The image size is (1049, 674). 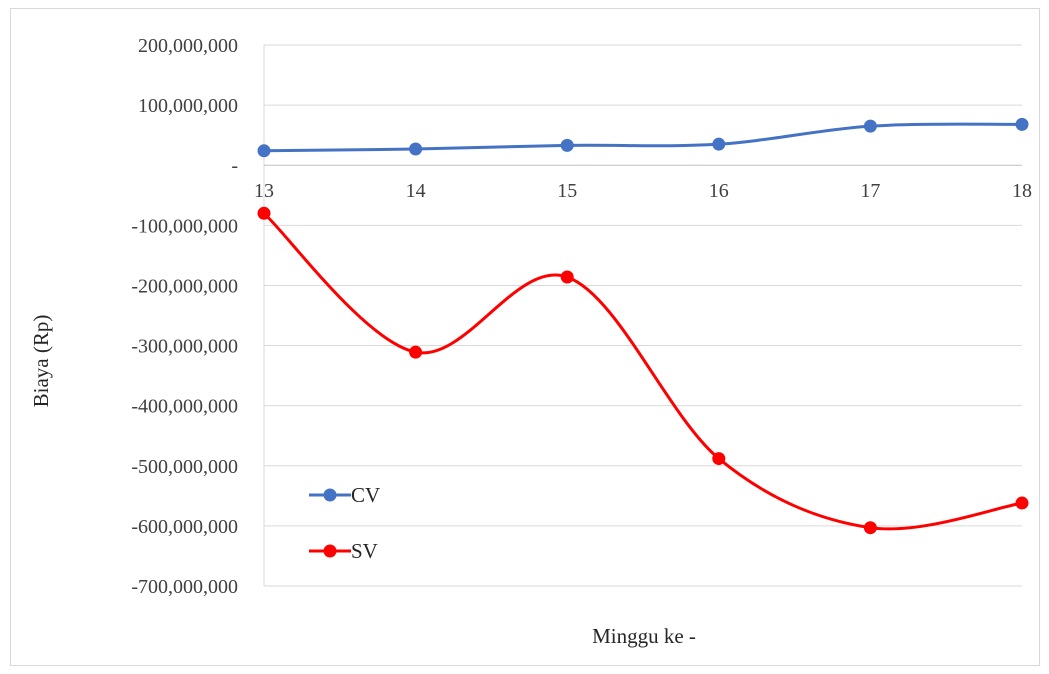 What do you see at coordinates (365, 495) in the screenshot?
I see `legend-label-cv: CV` at bounding box center [365, 495].